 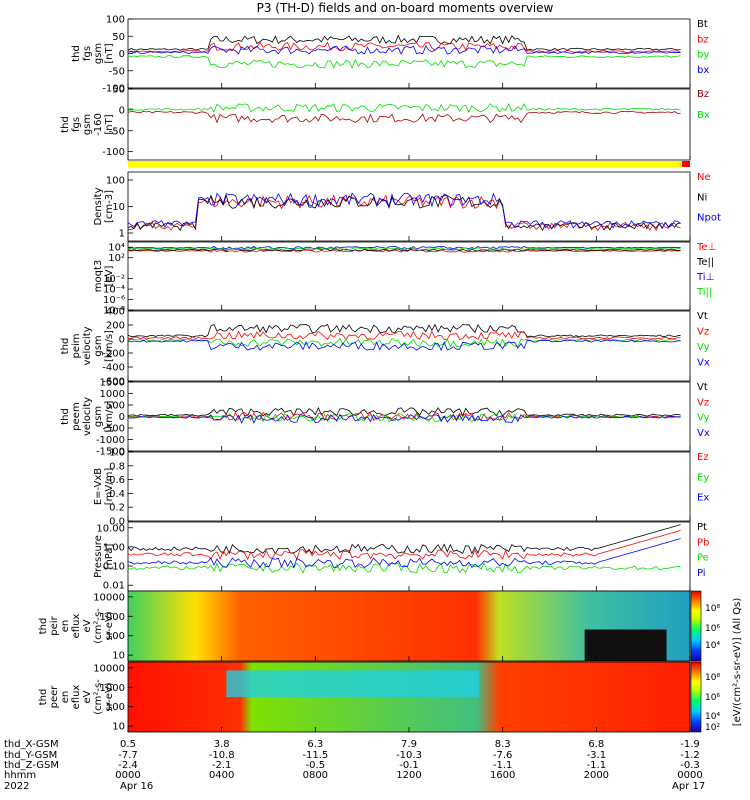 What do you see at coordinates (117, 480) in the screenshot?
I see `y-tick-label: 0.6` at bounding box center [117, 480].